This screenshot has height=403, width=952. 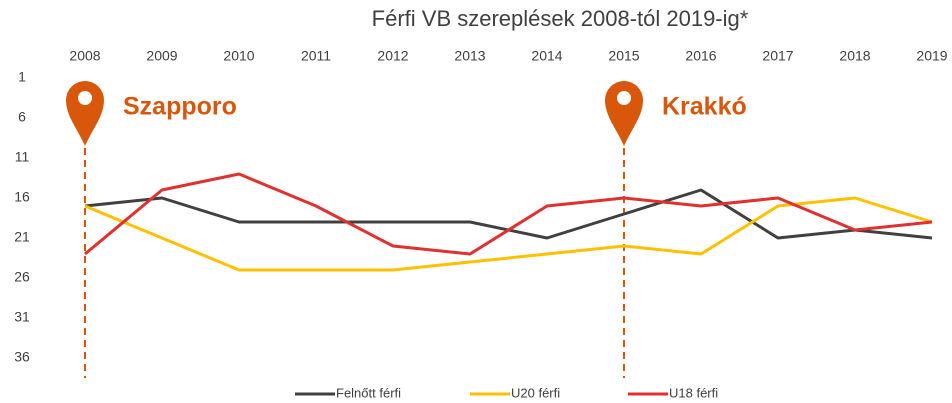 What do you see at coordinates (931, 56) in the screenshot?
I see `x-tick-label: 2019` at bounding box center [931, 56].